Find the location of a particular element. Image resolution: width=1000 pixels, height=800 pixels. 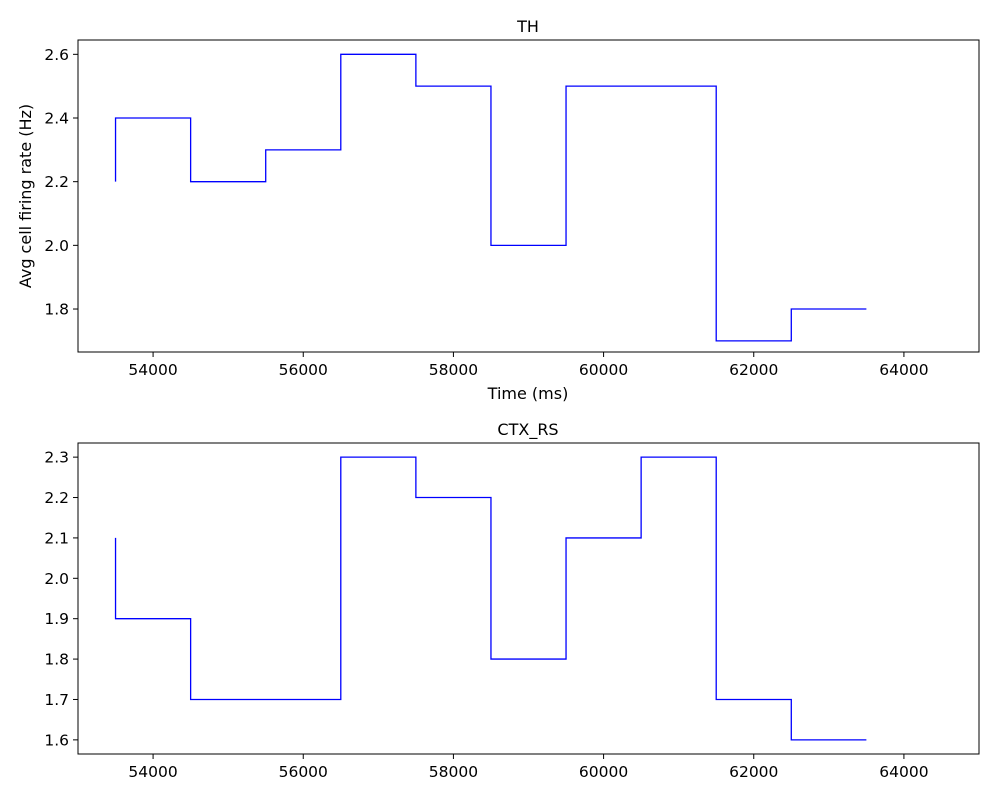

th-y-tick-label: 2.4 is located at coordinates (56, 119).